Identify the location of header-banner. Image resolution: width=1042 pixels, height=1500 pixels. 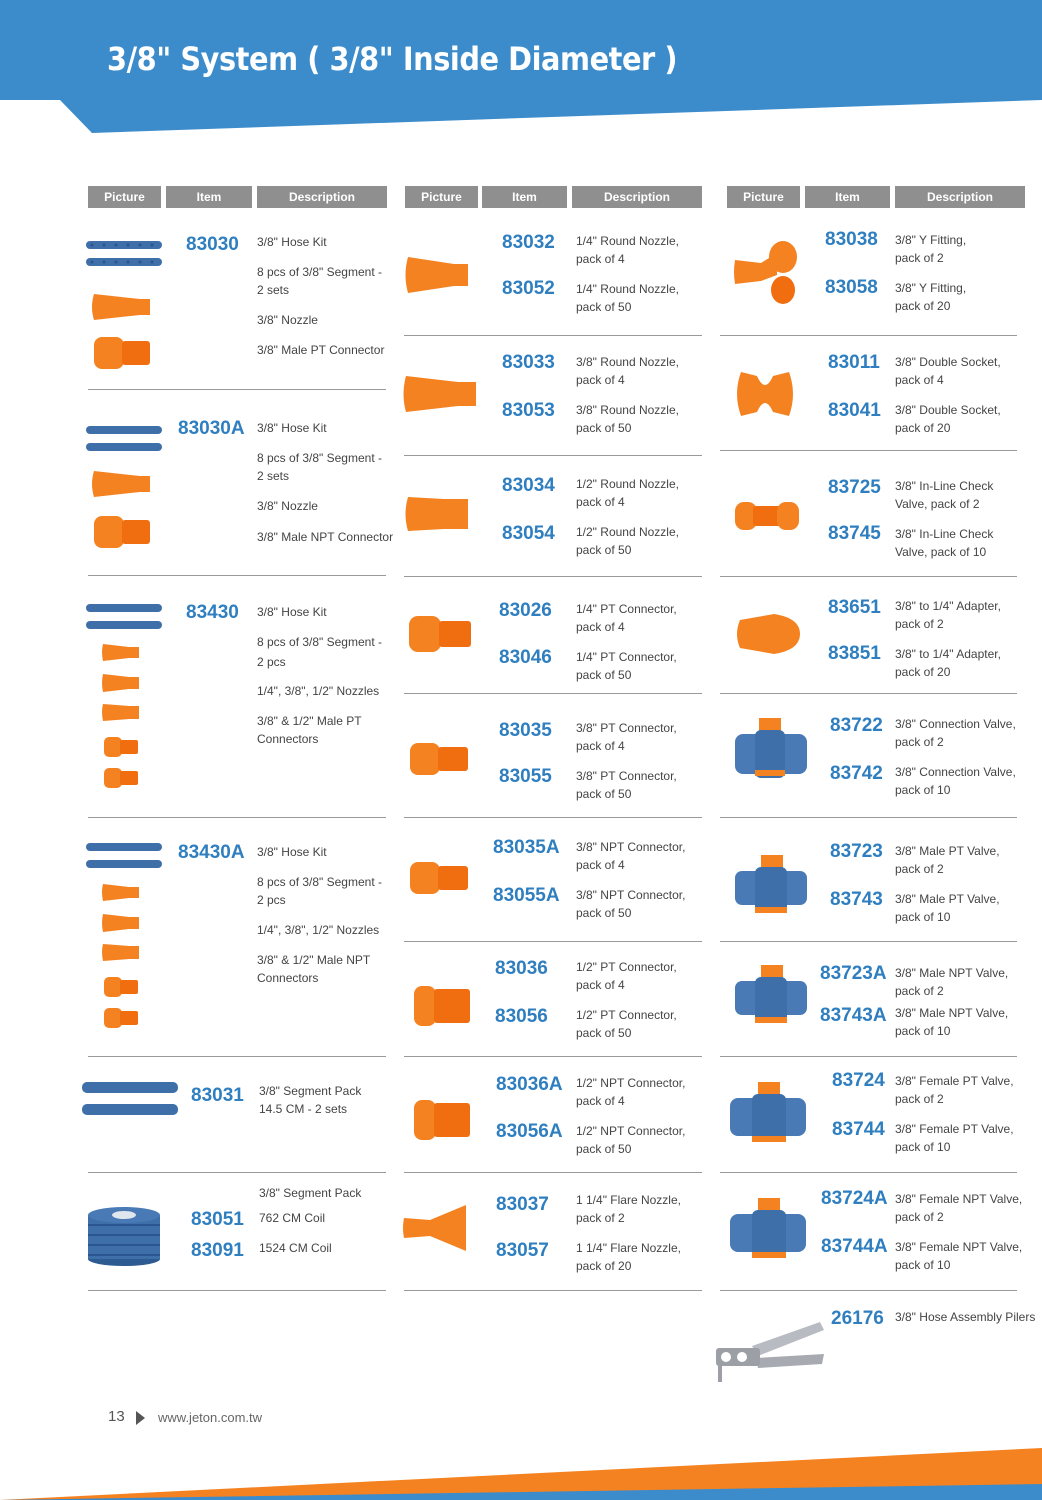
(521, 66).